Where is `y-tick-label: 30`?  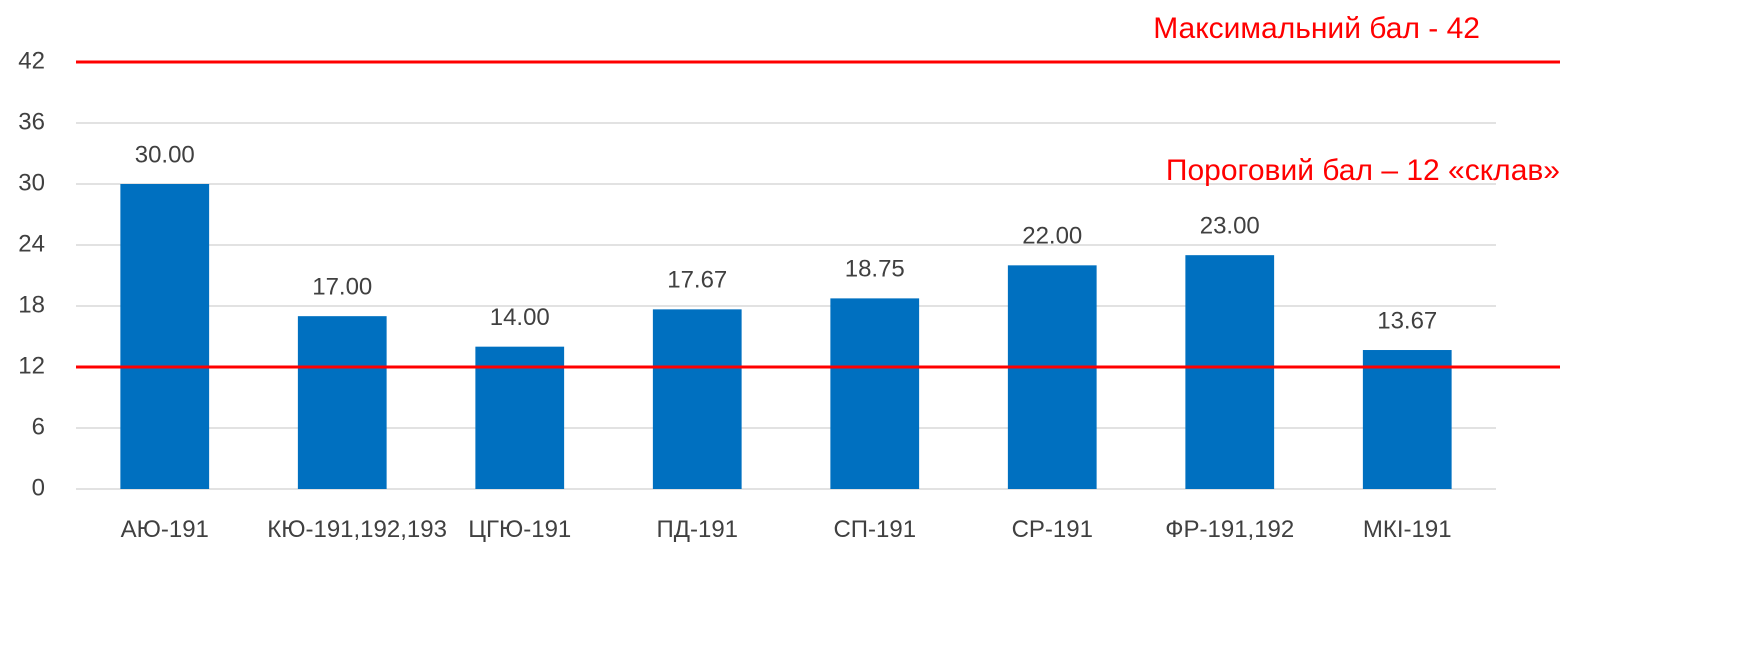
y-tick-label: 30 is located at coordinates (31, 182).